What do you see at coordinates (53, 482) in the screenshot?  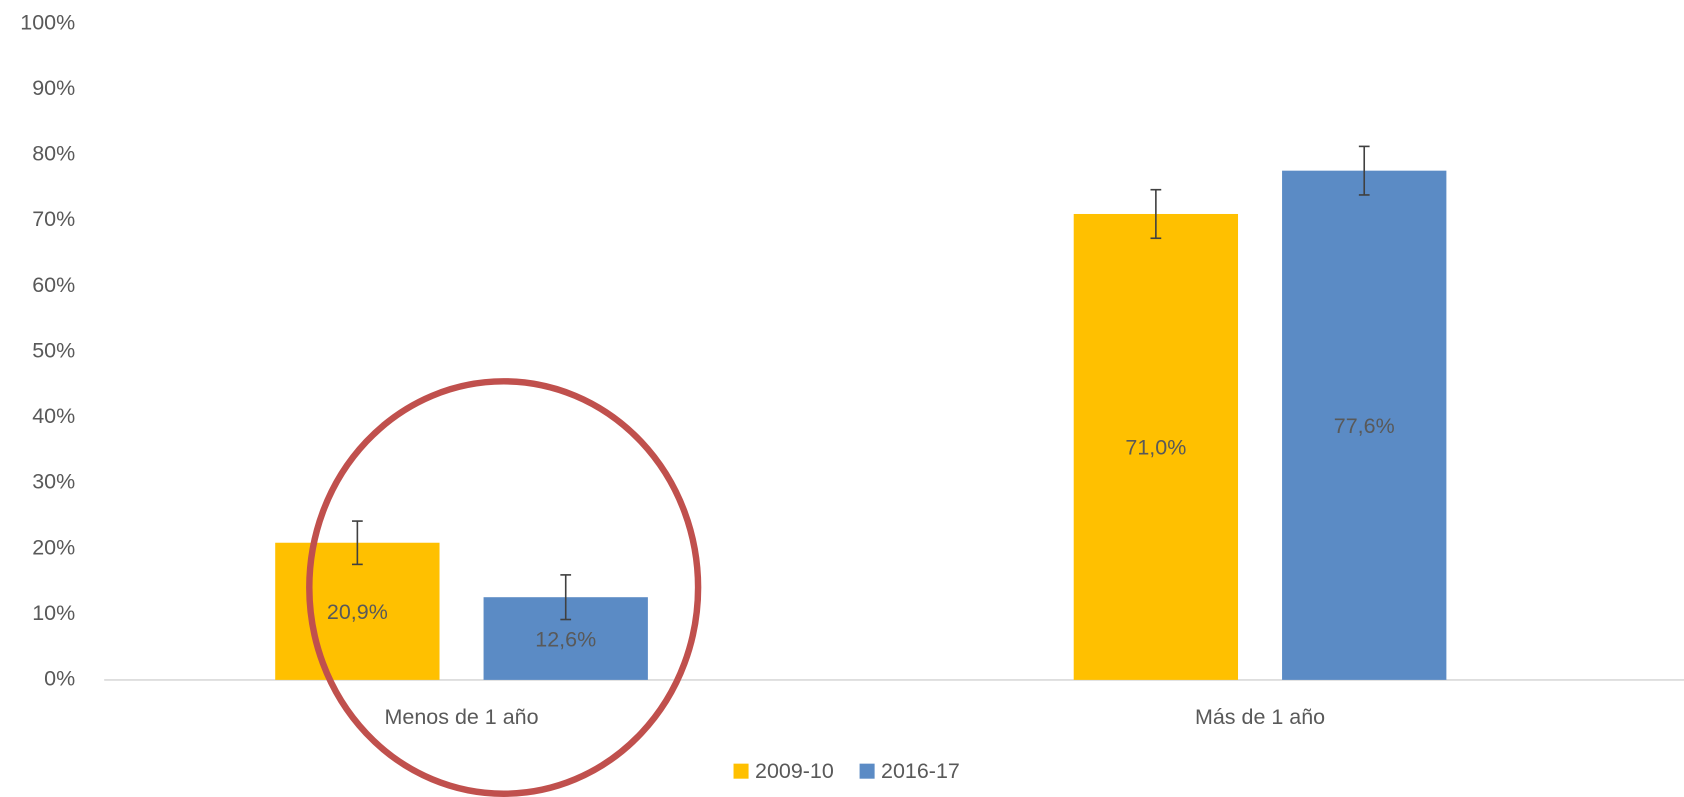 I see `y-tick-label: 30%` at bounding box center [53, 482].